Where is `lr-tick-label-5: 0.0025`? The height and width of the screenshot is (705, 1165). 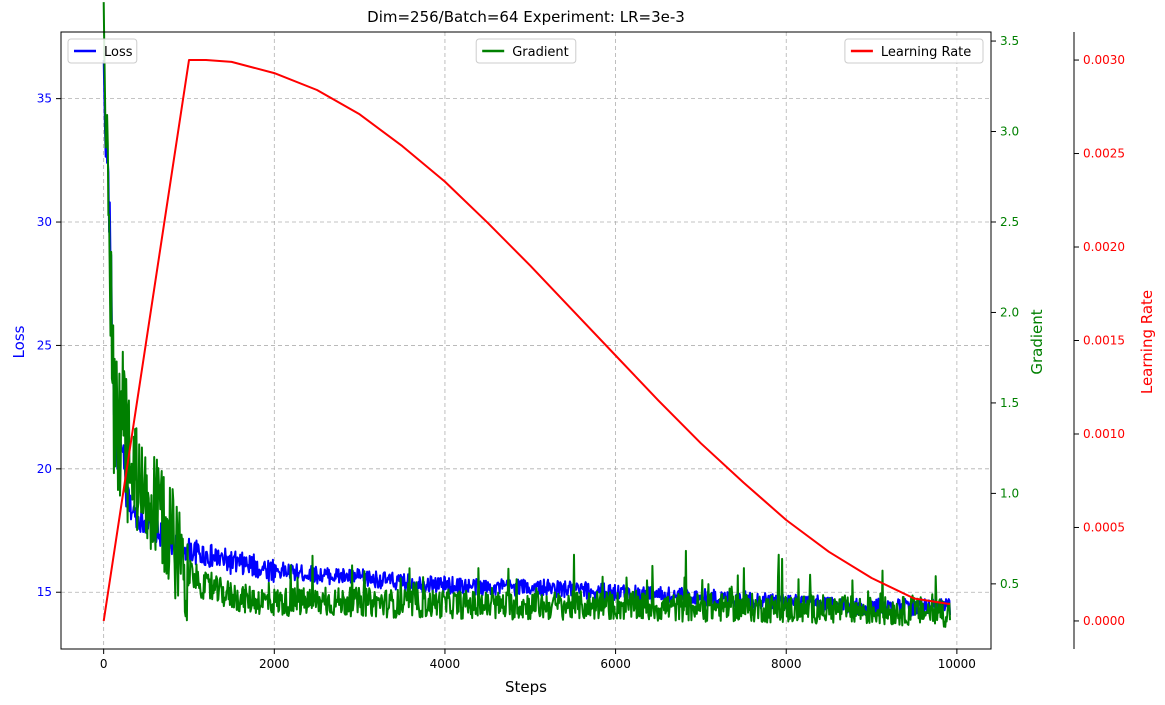
lr-tick-label-5: 0.0025 is located at coordinates (1104, 154).